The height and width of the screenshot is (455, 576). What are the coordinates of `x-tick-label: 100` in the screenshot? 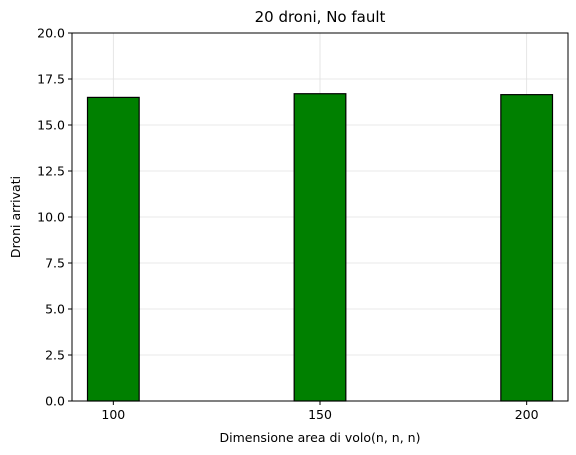 It's located at (113, 414).